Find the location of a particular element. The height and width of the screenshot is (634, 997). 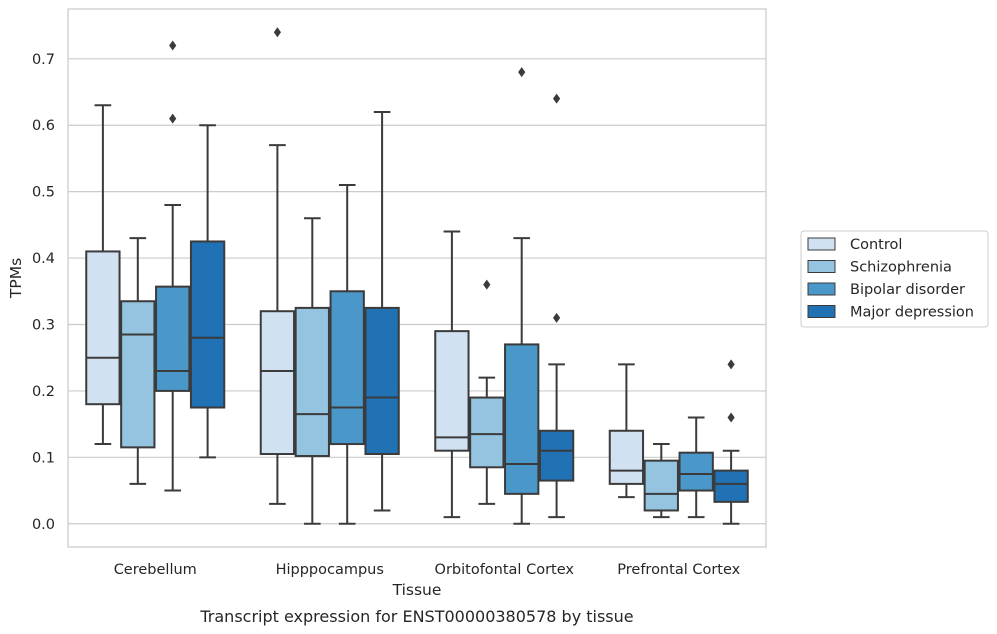

y-tick-label: 0.7 is located at coordinates (43, 60).